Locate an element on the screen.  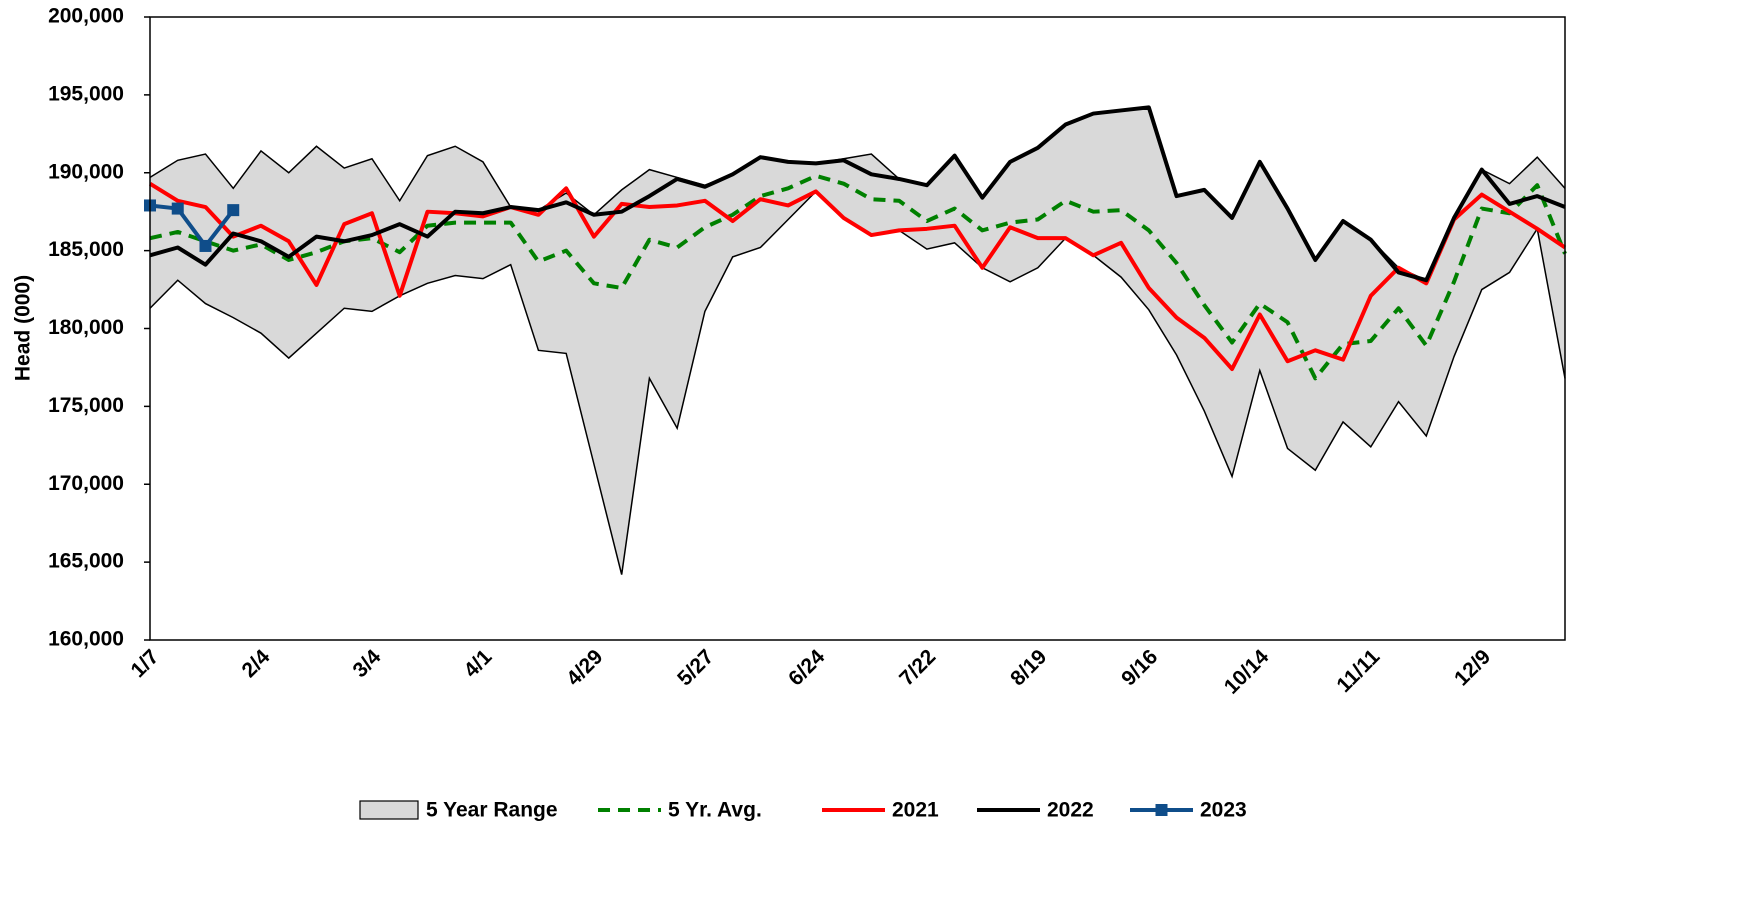
x-tick-label: 6/24 is located at coordinates (806, 667).